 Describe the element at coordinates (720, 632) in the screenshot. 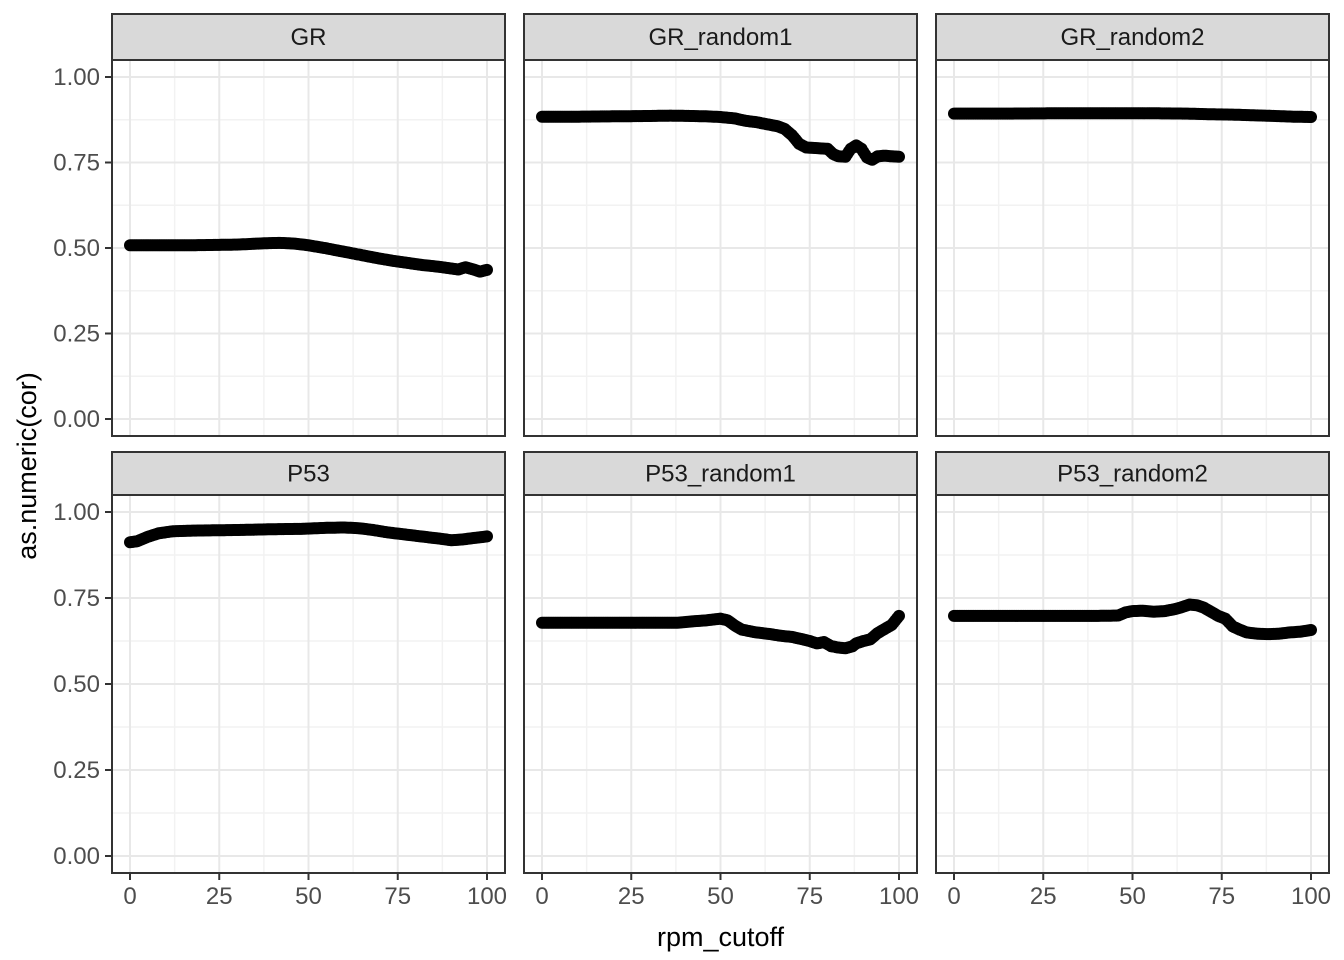

I see `series-P53_random1` at that location.